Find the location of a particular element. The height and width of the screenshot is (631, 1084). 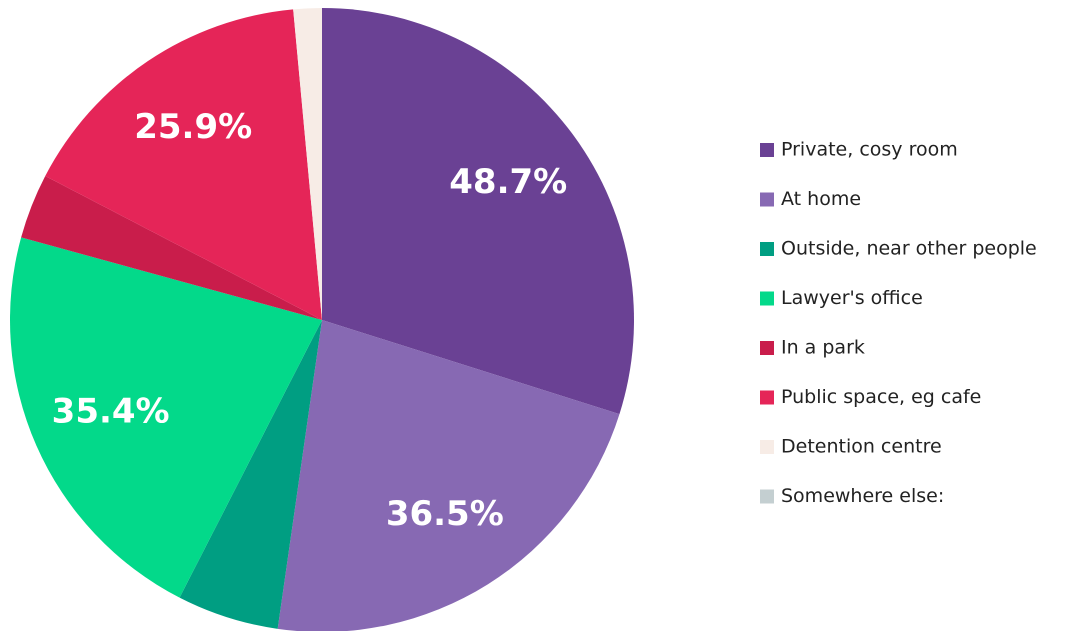

value-label: 35.4% is located at coordinates (111, 411).